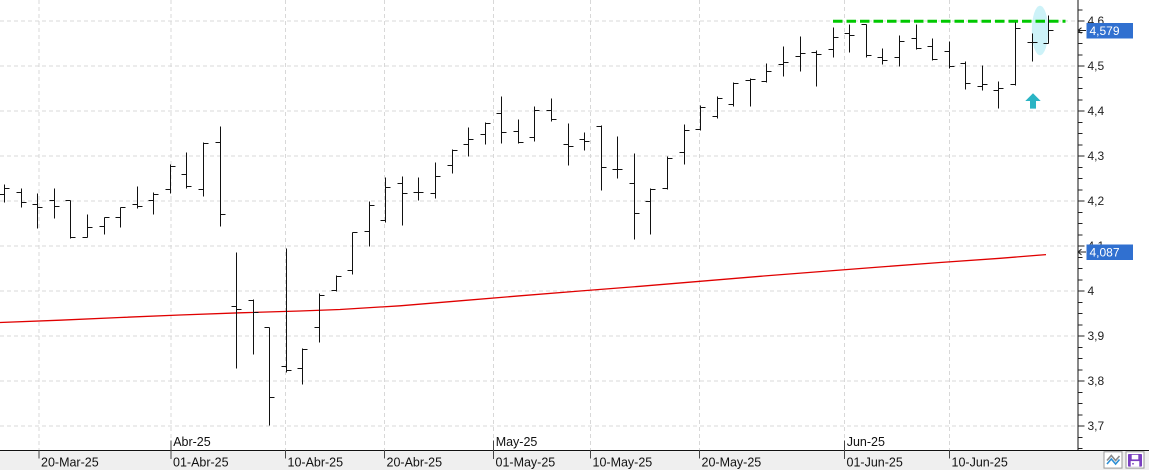 The height and width of the screenshot is (470, 1149). I want to click on svg-text: 01-May-25, so click(526, 463).